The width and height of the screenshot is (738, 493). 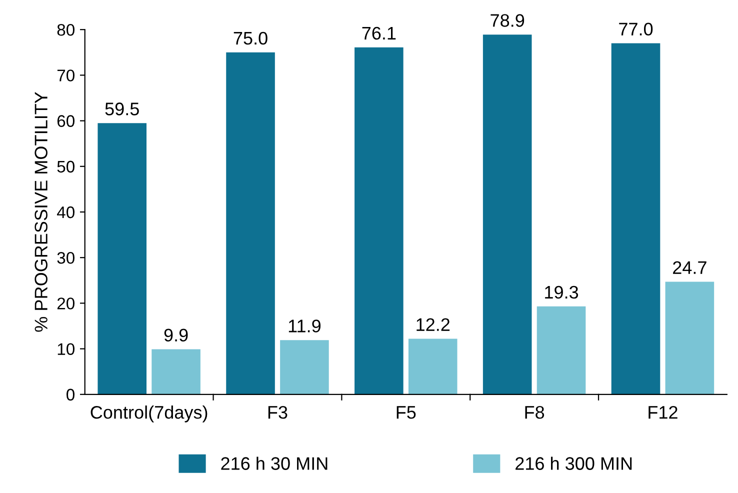 What do you see at coordinates (122, 109) in the screenshot?
I see `data-label: 59.5` at bounding box center [122, 109].